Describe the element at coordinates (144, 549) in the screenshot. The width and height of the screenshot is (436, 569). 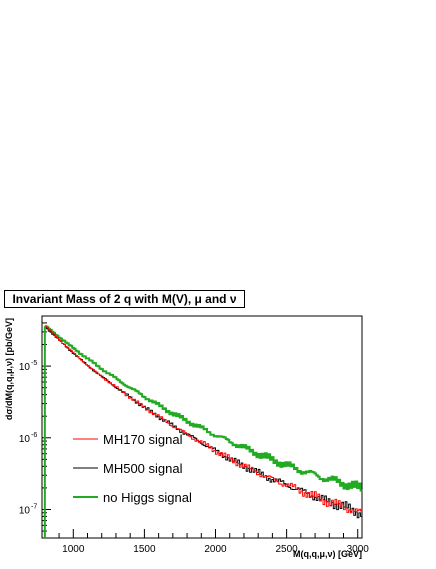
I see `x-tick-label: 1500` at that location.